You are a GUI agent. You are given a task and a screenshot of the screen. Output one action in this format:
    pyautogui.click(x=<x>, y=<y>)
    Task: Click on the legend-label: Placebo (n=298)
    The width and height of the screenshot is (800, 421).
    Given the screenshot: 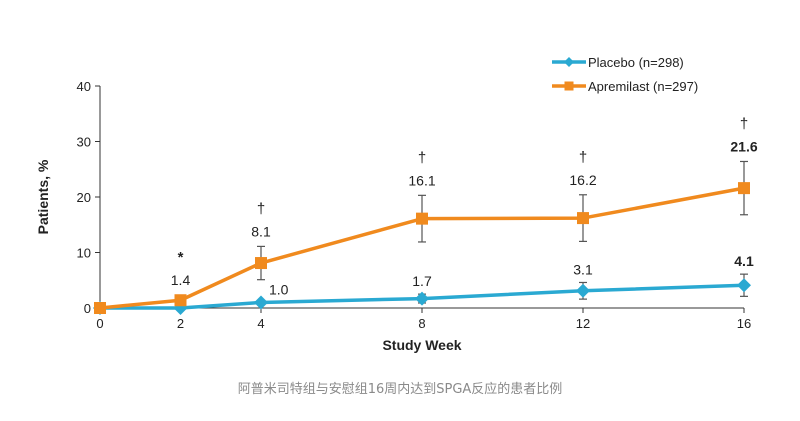 What is the action you would take?
    pyautogui.click(x=636, y=62)
    